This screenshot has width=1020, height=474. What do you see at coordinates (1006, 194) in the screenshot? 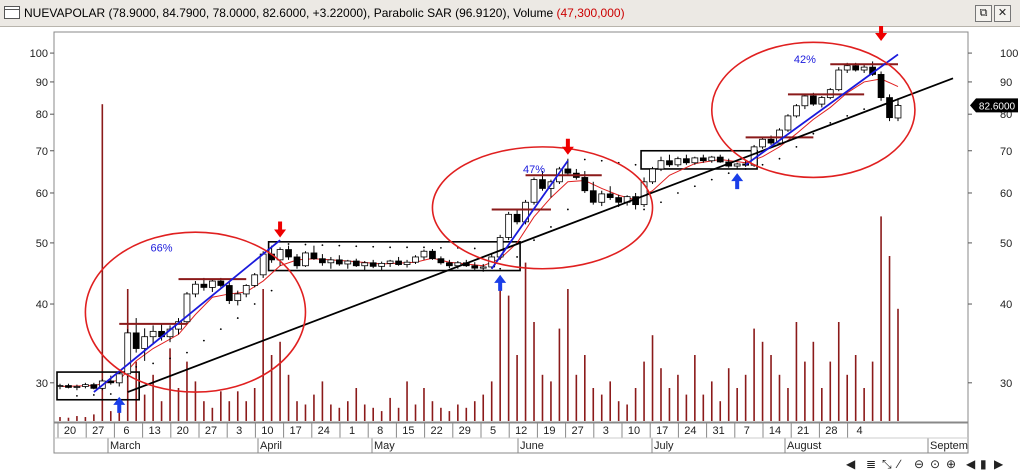
I see `y-tick-label-right: 60` at bounding box center [1006, 194].